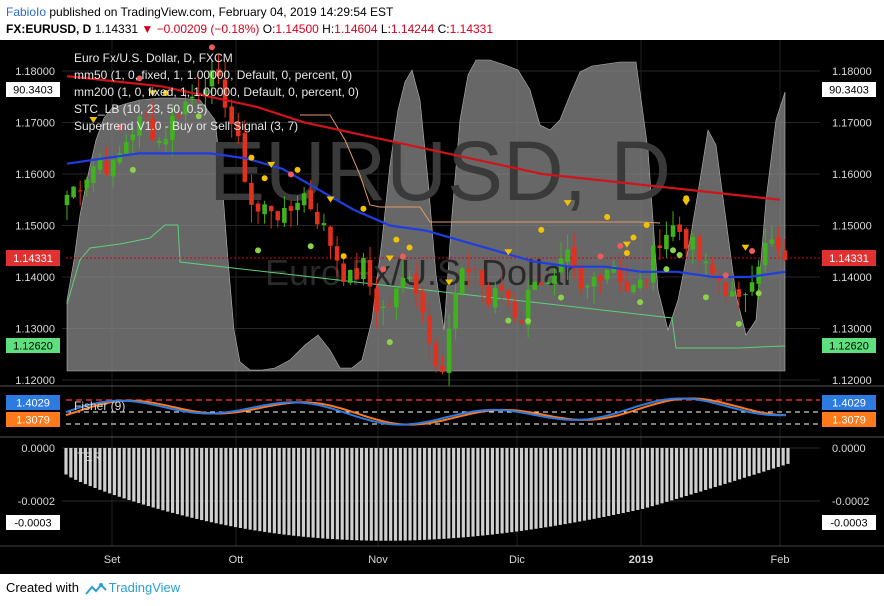  Describe the element at coordinates (447, 560) in the screenshot. I see `time-axis: Set Ott Nov Dic 2019 Feb` at that location.